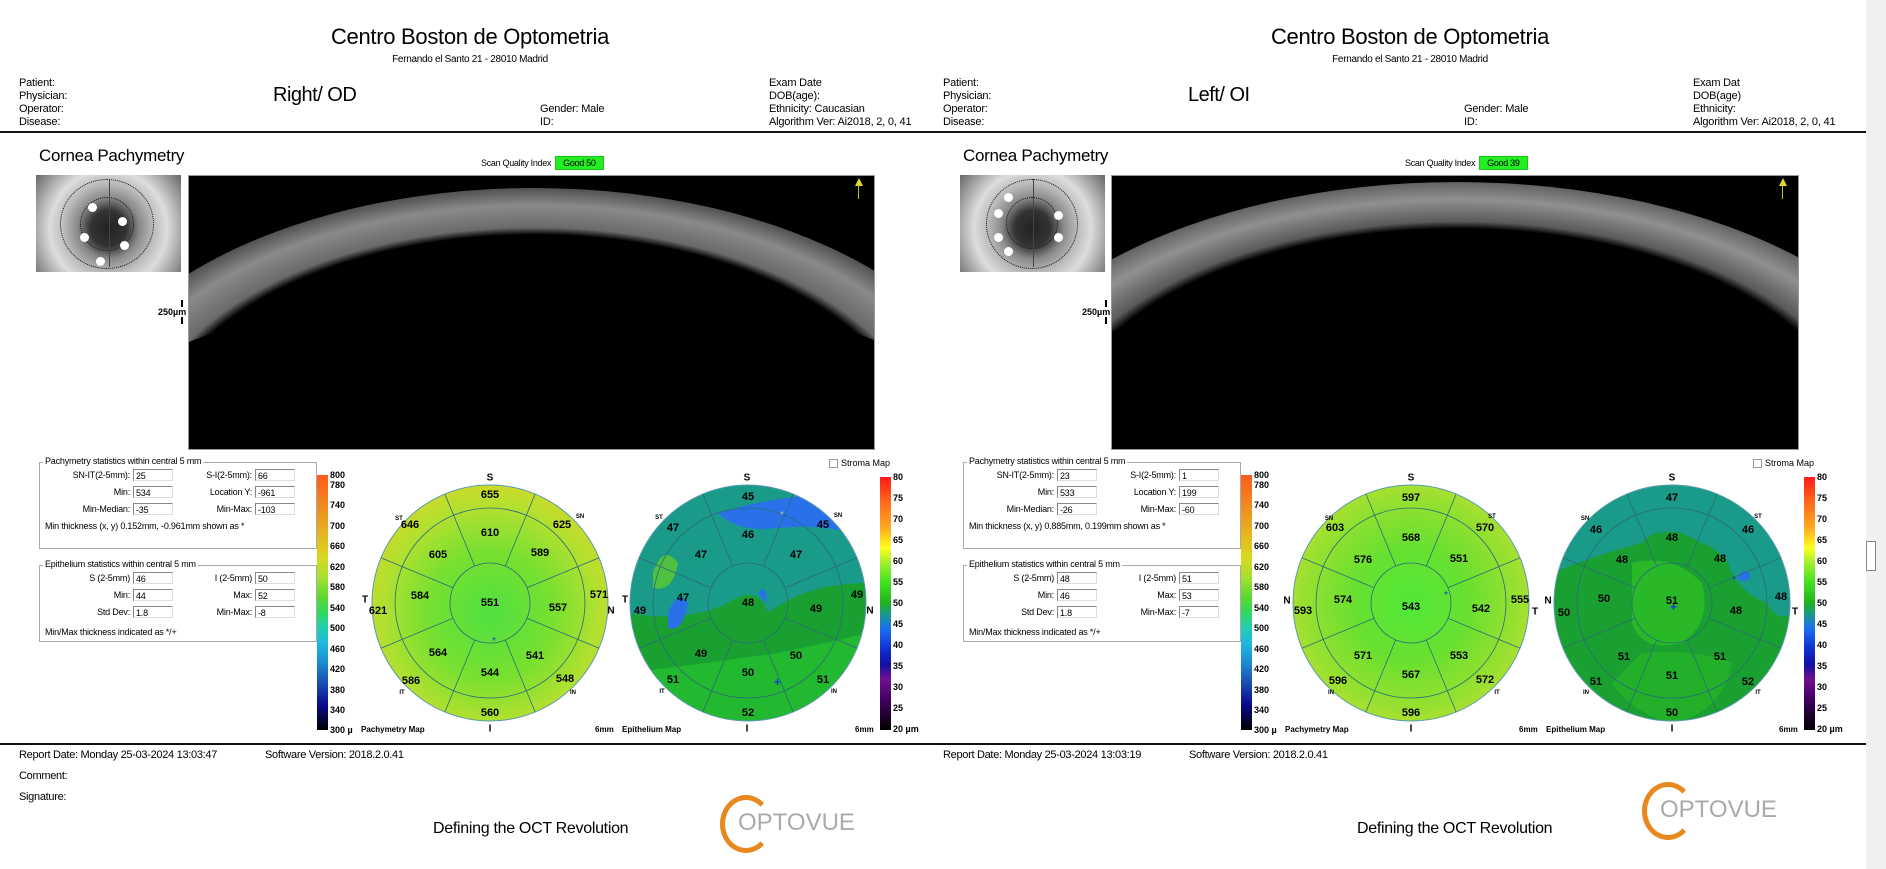  I want to click on map-value: 589, so click(540, 553).